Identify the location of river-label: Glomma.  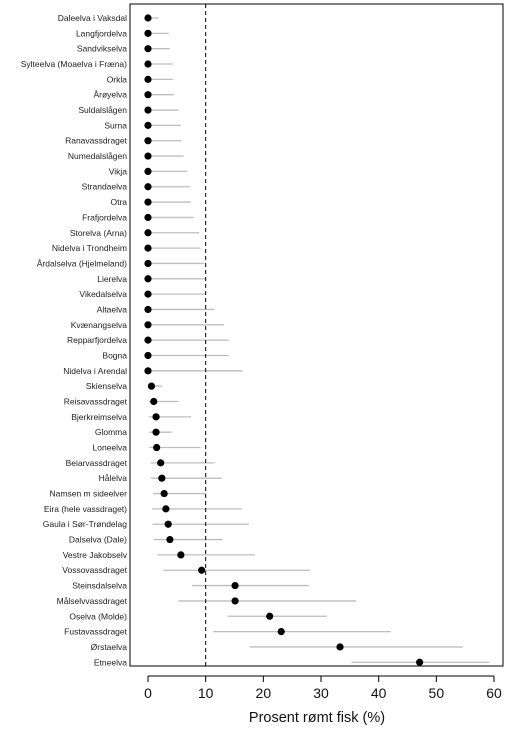
(111, 432).